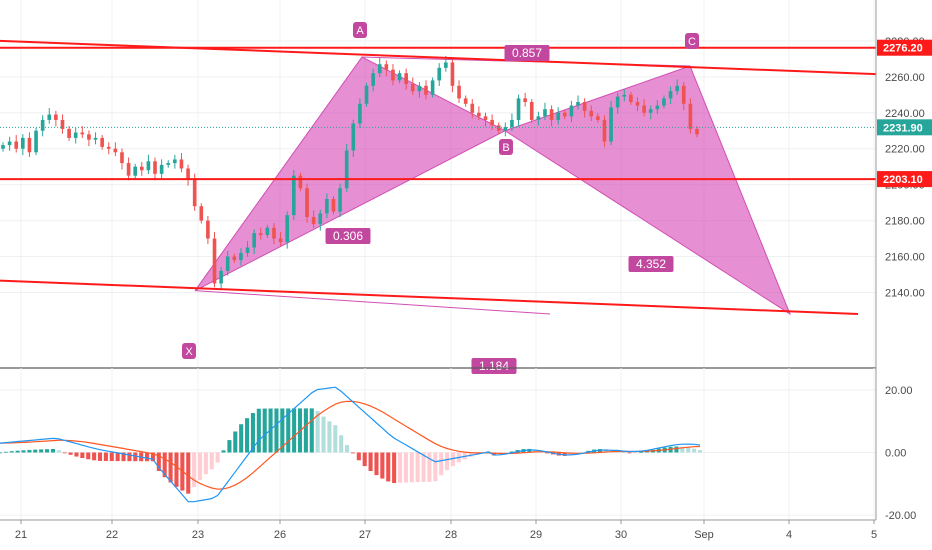 The width and height of the screenshot is (932, 550). Describe the element at coordinates (198, 535) in the screenshot. I see `time-tick-label: 23` at that location.